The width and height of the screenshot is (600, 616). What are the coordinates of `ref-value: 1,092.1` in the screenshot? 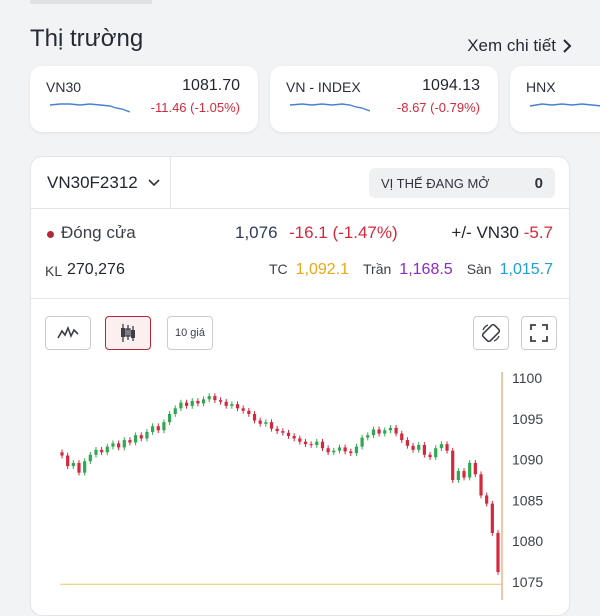 It's located at (322, 269).